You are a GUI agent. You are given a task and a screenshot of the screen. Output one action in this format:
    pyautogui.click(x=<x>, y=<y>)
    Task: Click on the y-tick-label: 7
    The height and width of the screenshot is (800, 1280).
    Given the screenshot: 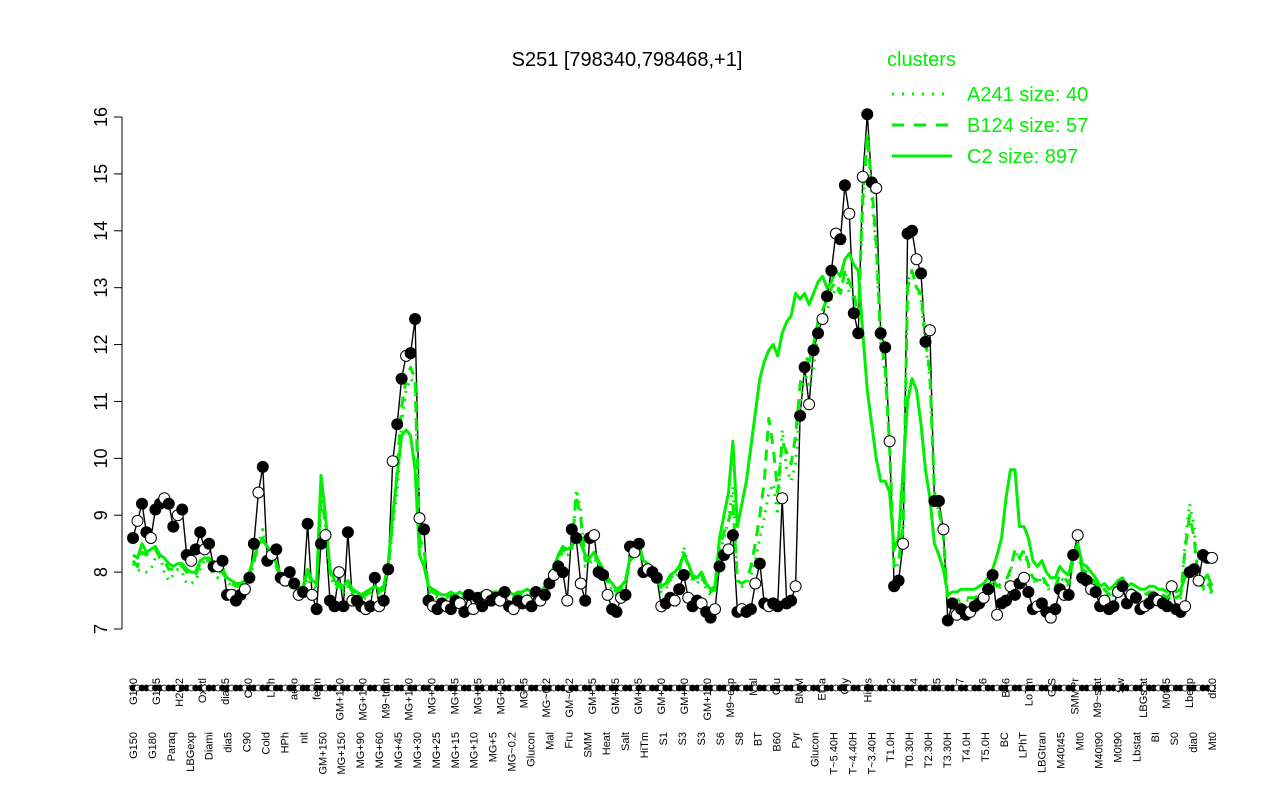 What is the action you would take?
    pyautogui.click(x=101, y=629)
    